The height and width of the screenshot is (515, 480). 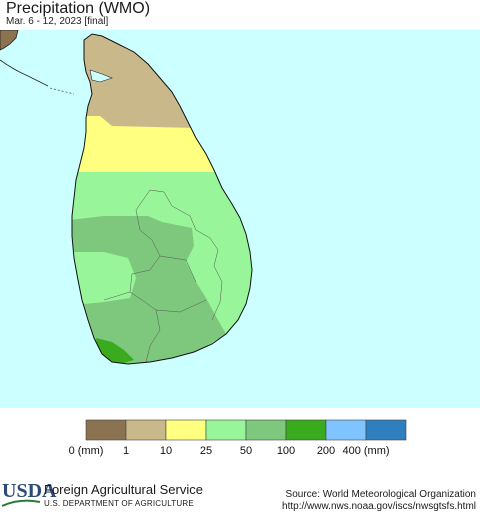 I want to click on usda-logo: USDA, so click(x=29, y=491).